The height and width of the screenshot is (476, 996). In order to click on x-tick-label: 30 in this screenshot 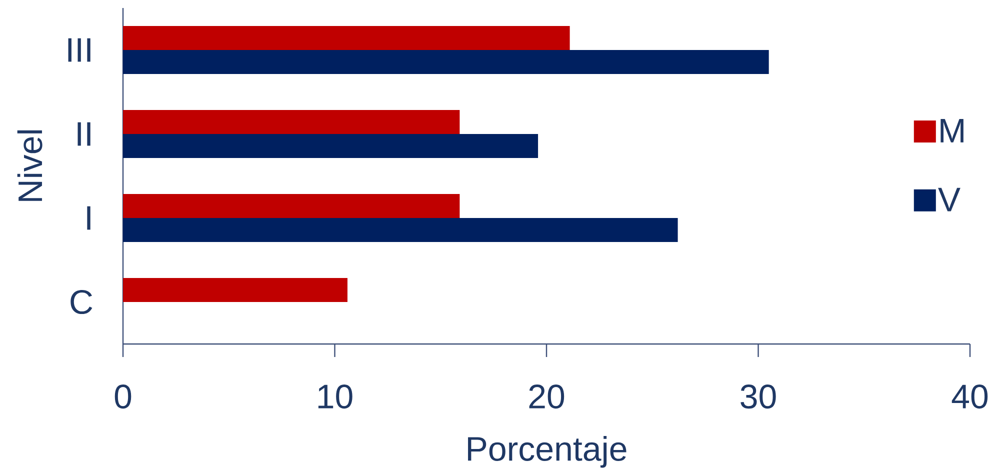, I will do `click(758, 396)`.